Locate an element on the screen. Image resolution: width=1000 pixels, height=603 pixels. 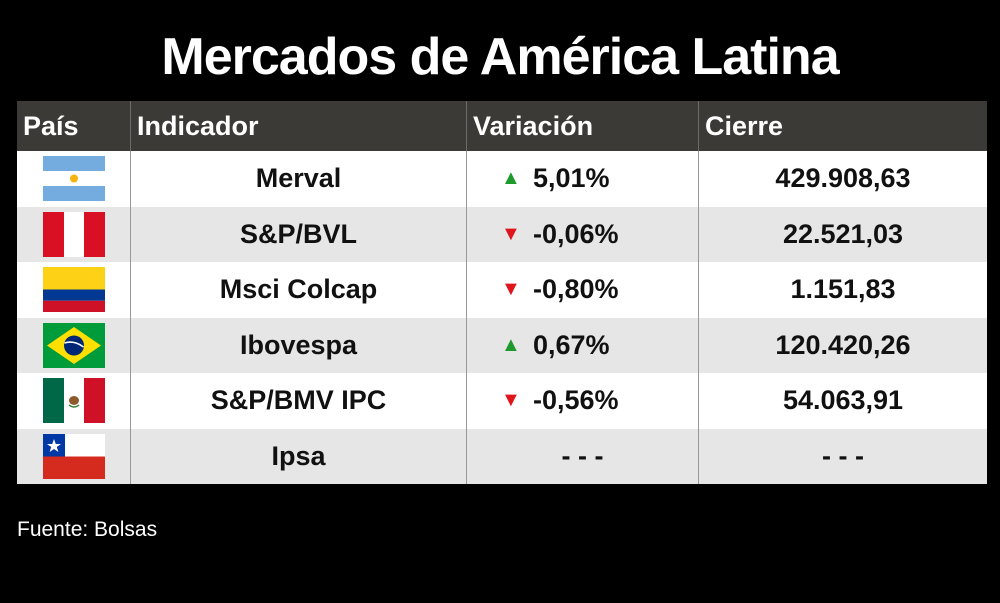
indicator-name: Ibovespa is located at coordinates (299, 345).